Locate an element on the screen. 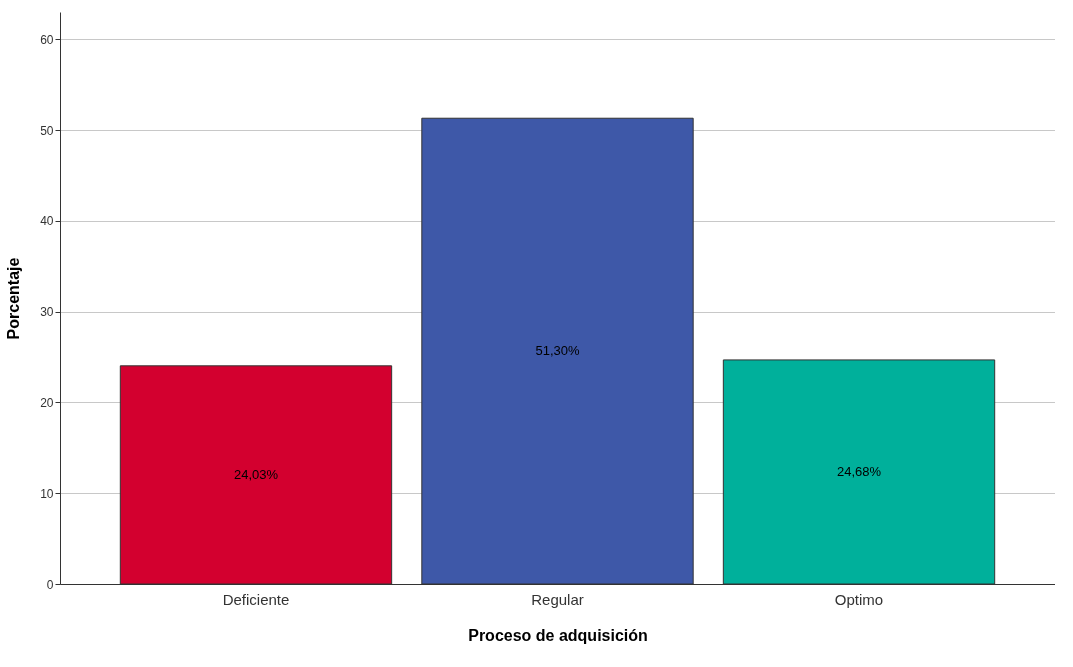  data-label: 24,03% is located at coordinates (256, 474).